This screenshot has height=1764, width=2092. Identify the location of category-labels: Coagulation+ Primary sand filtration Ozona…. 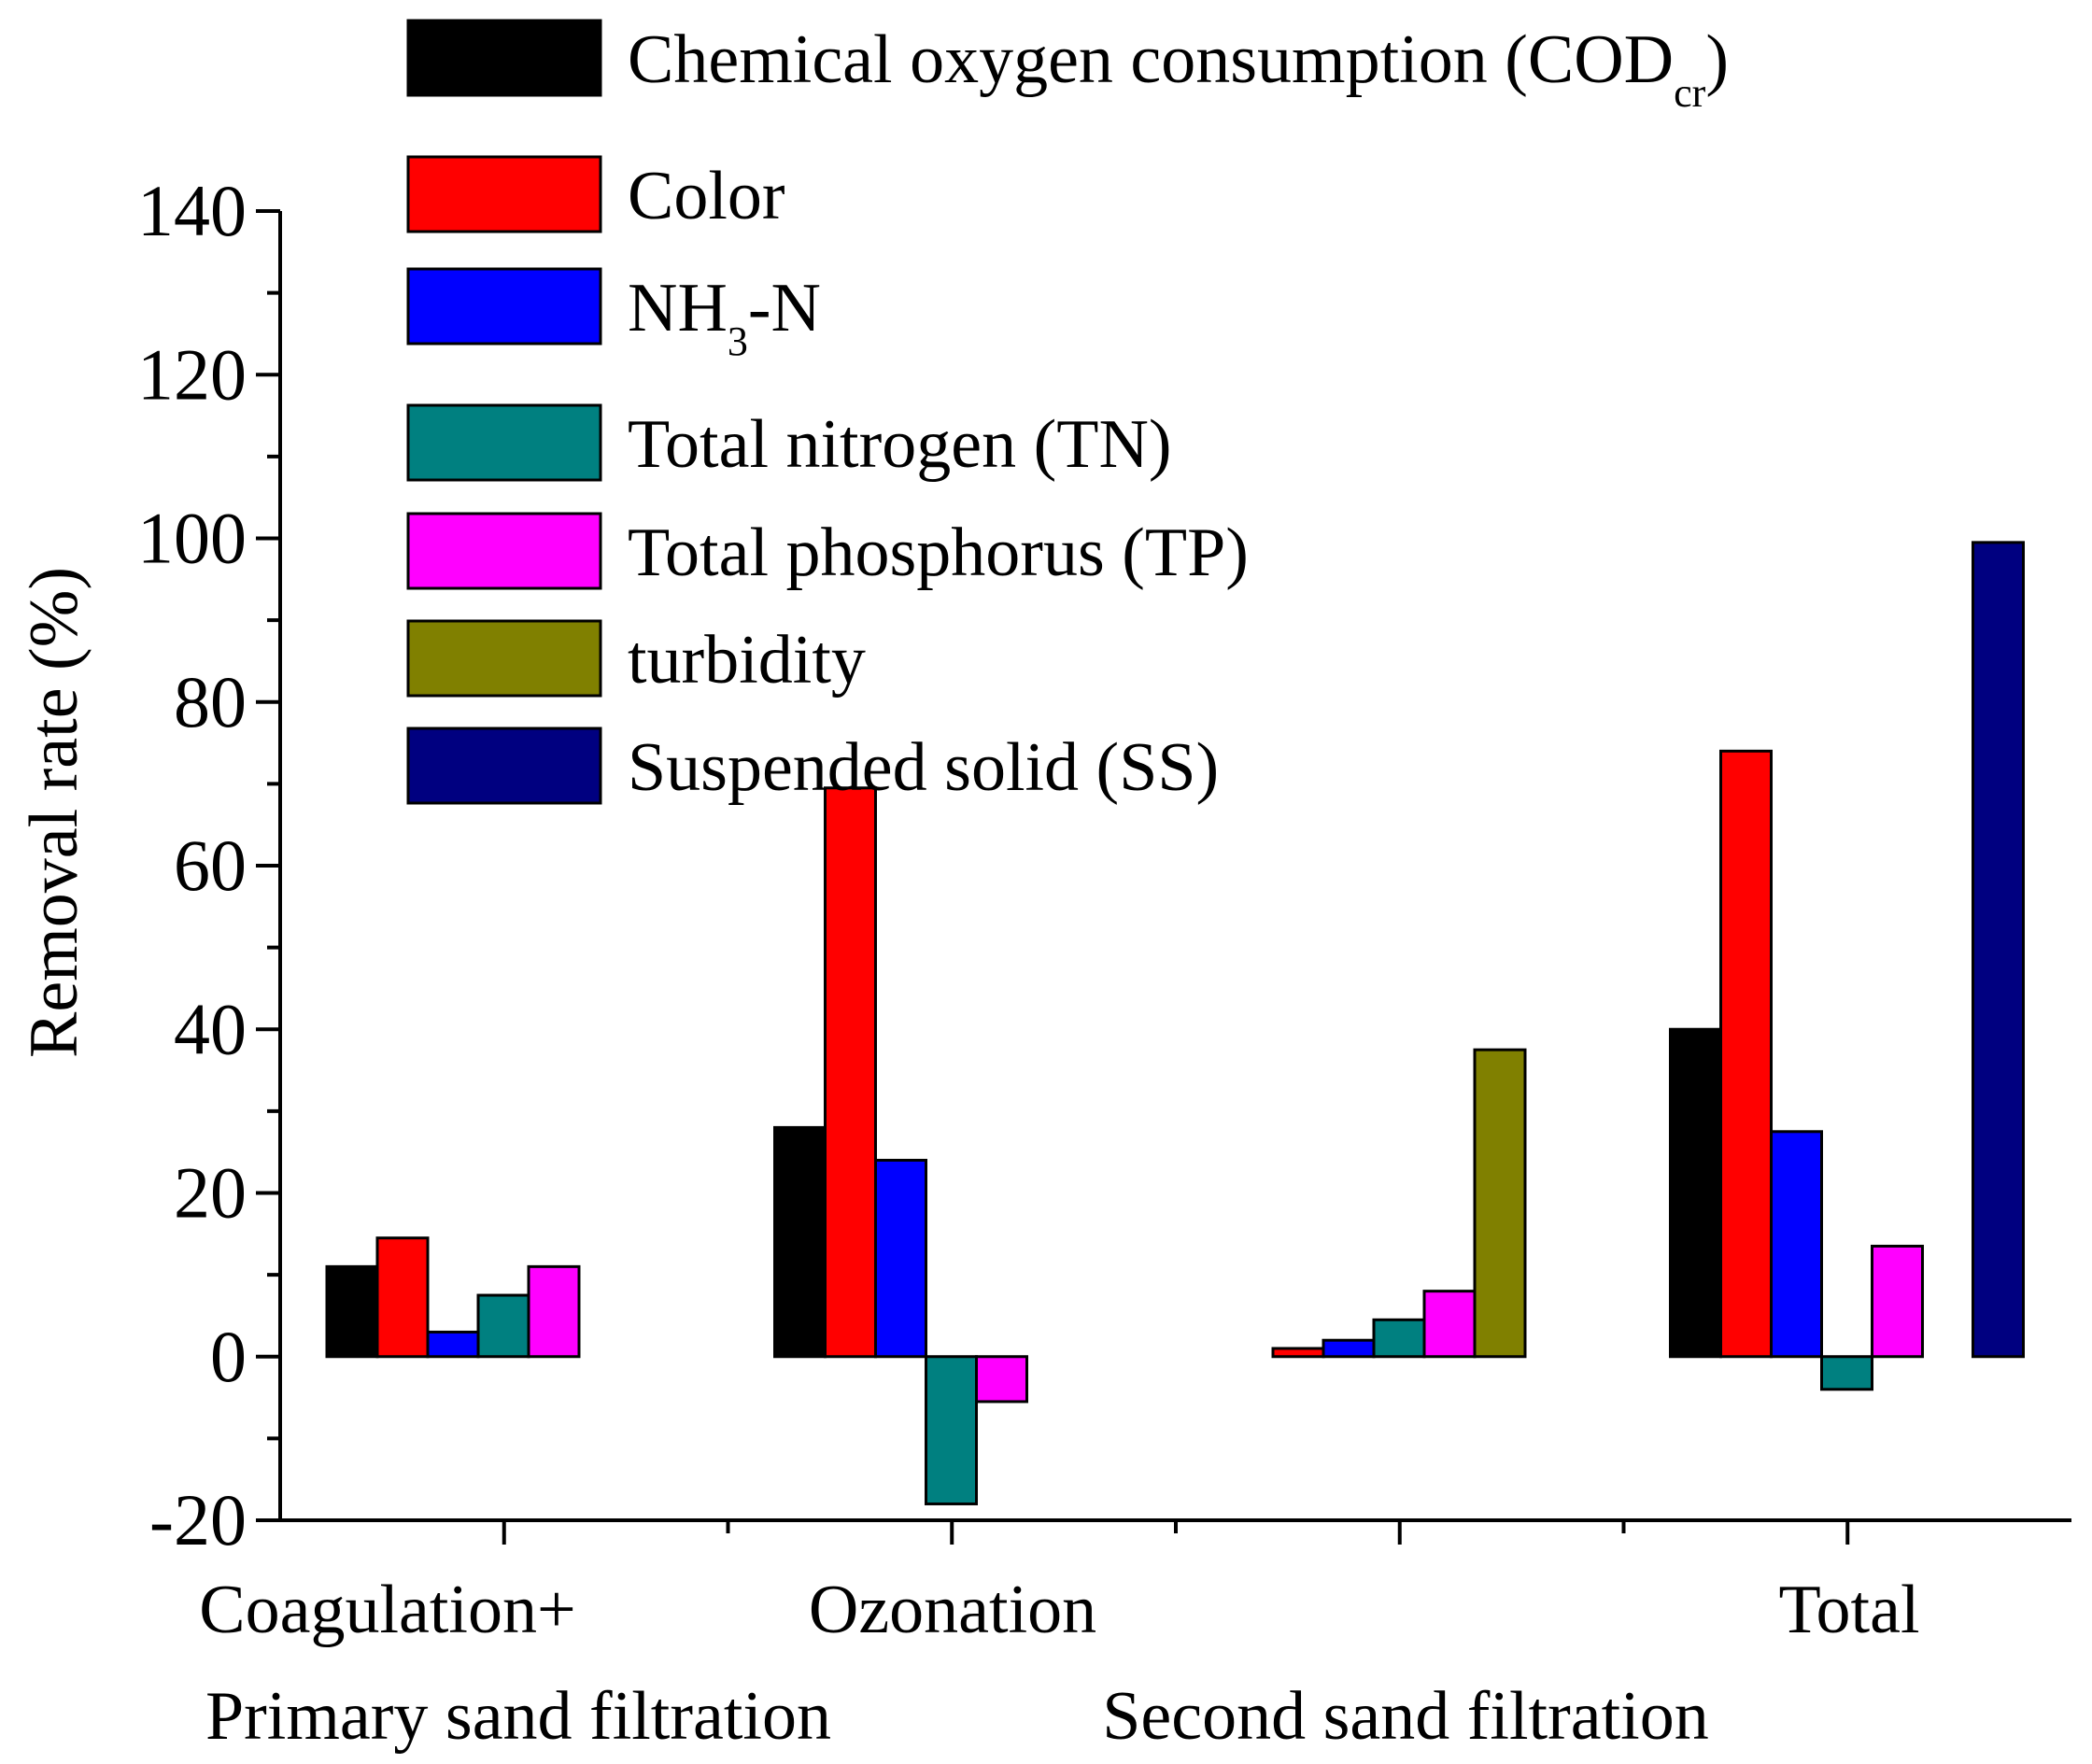
(1059, 1663).